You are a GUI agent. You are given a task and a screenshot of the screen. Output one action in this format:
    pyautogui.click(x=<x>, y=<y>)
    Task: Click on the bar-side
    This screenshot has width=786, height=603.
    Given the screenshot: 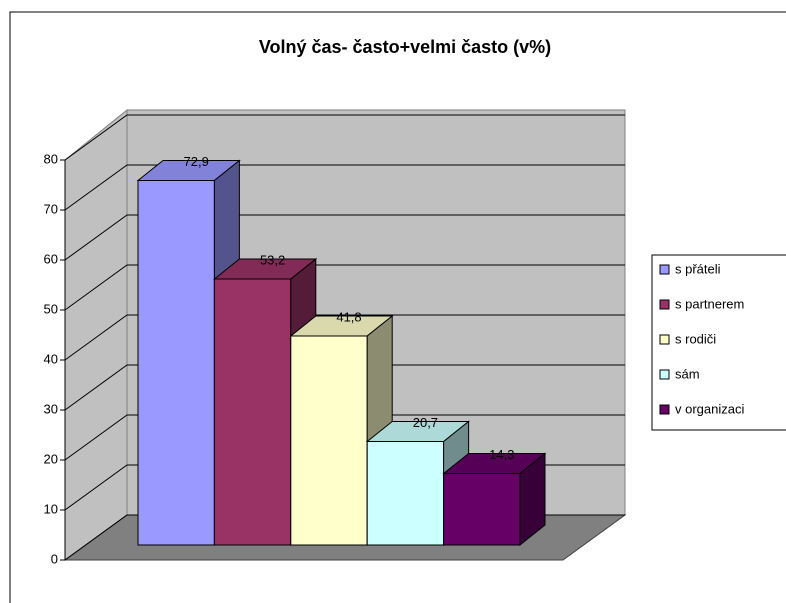 What is the action you would take?
    pyautogui.click(x=532, y=499)
    